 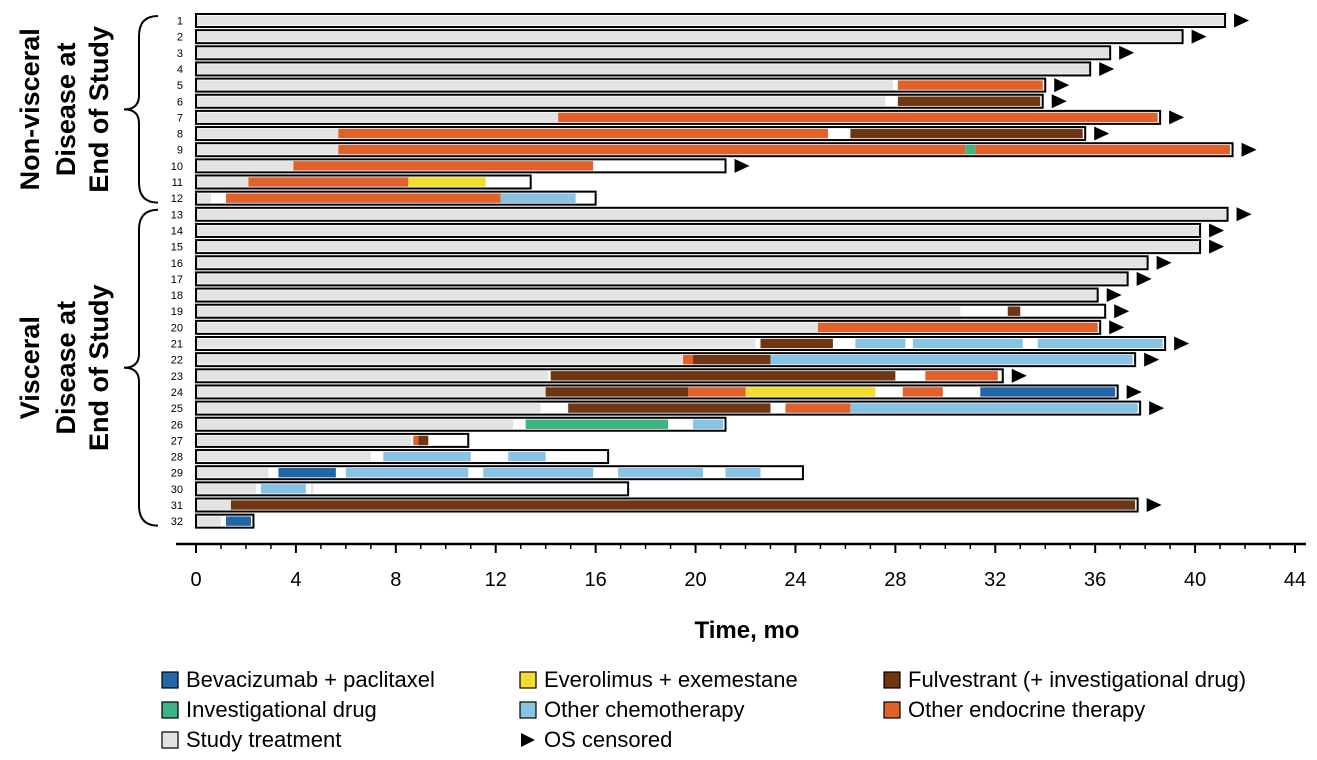 What do you see at coordinates (741, 566) in the screenshot?
I see `x-axis: 0 4 8 12 16 20 24 28 32 36 40 44` at bounding box center [741, 566].